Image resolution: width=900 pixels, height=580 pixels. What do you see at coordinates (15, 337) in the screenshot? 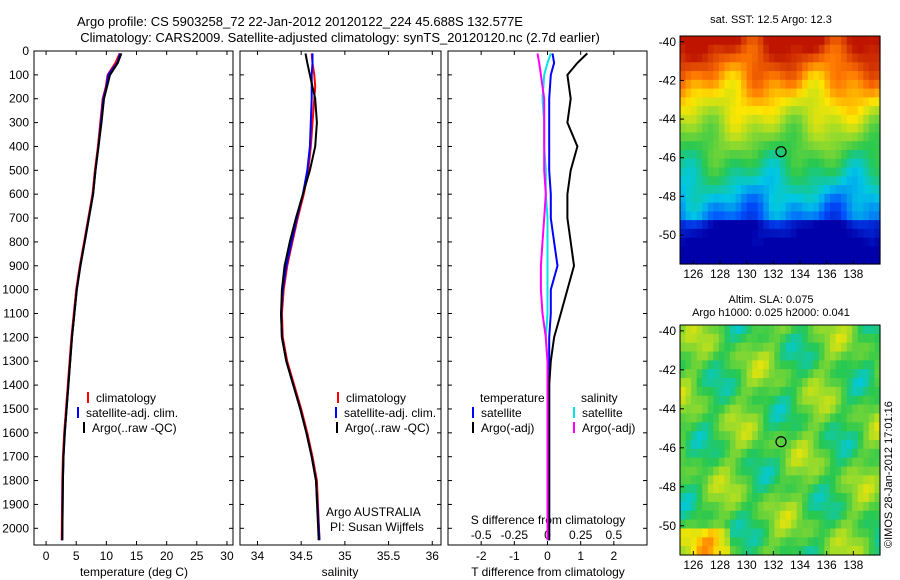
I see `ytick-label: 1200` at bounding box center [15, 337].